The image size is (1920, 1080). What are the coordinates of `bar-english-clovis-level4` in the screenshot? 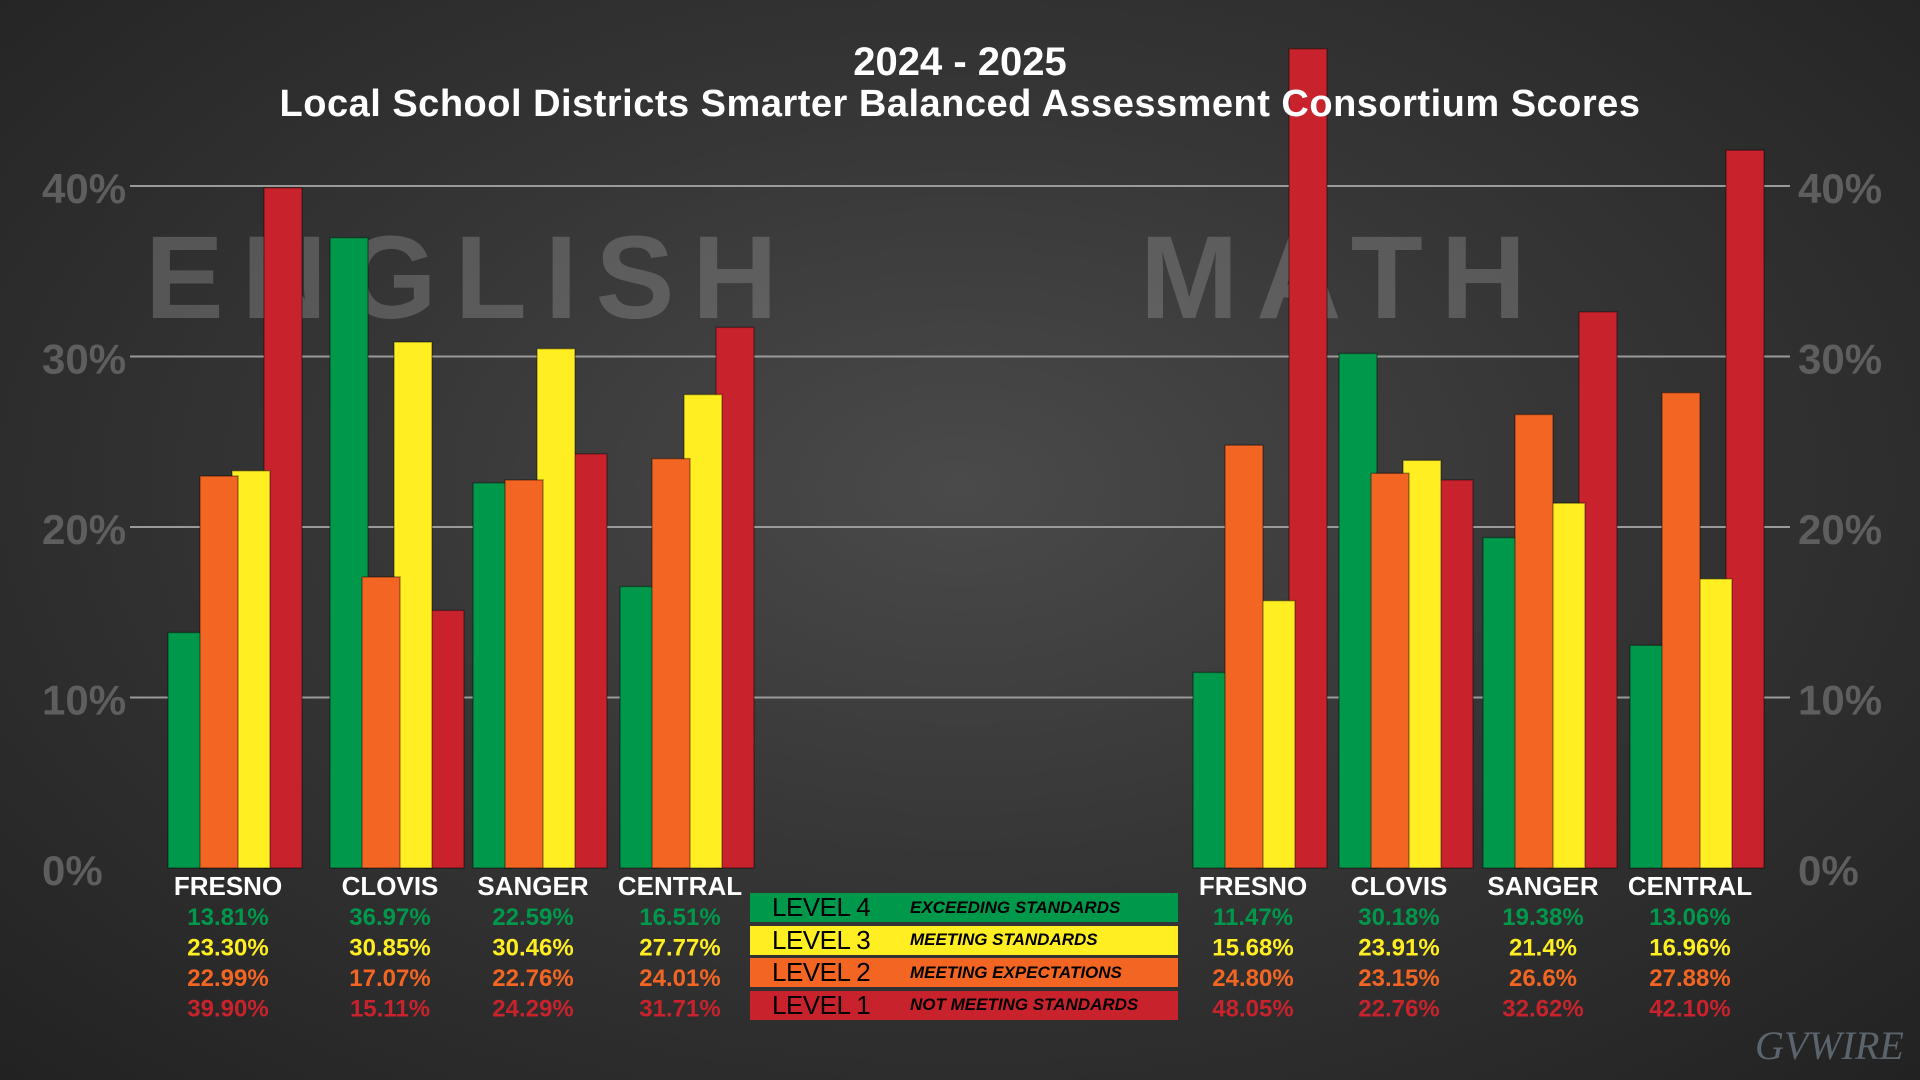 It's located at (349, 552).